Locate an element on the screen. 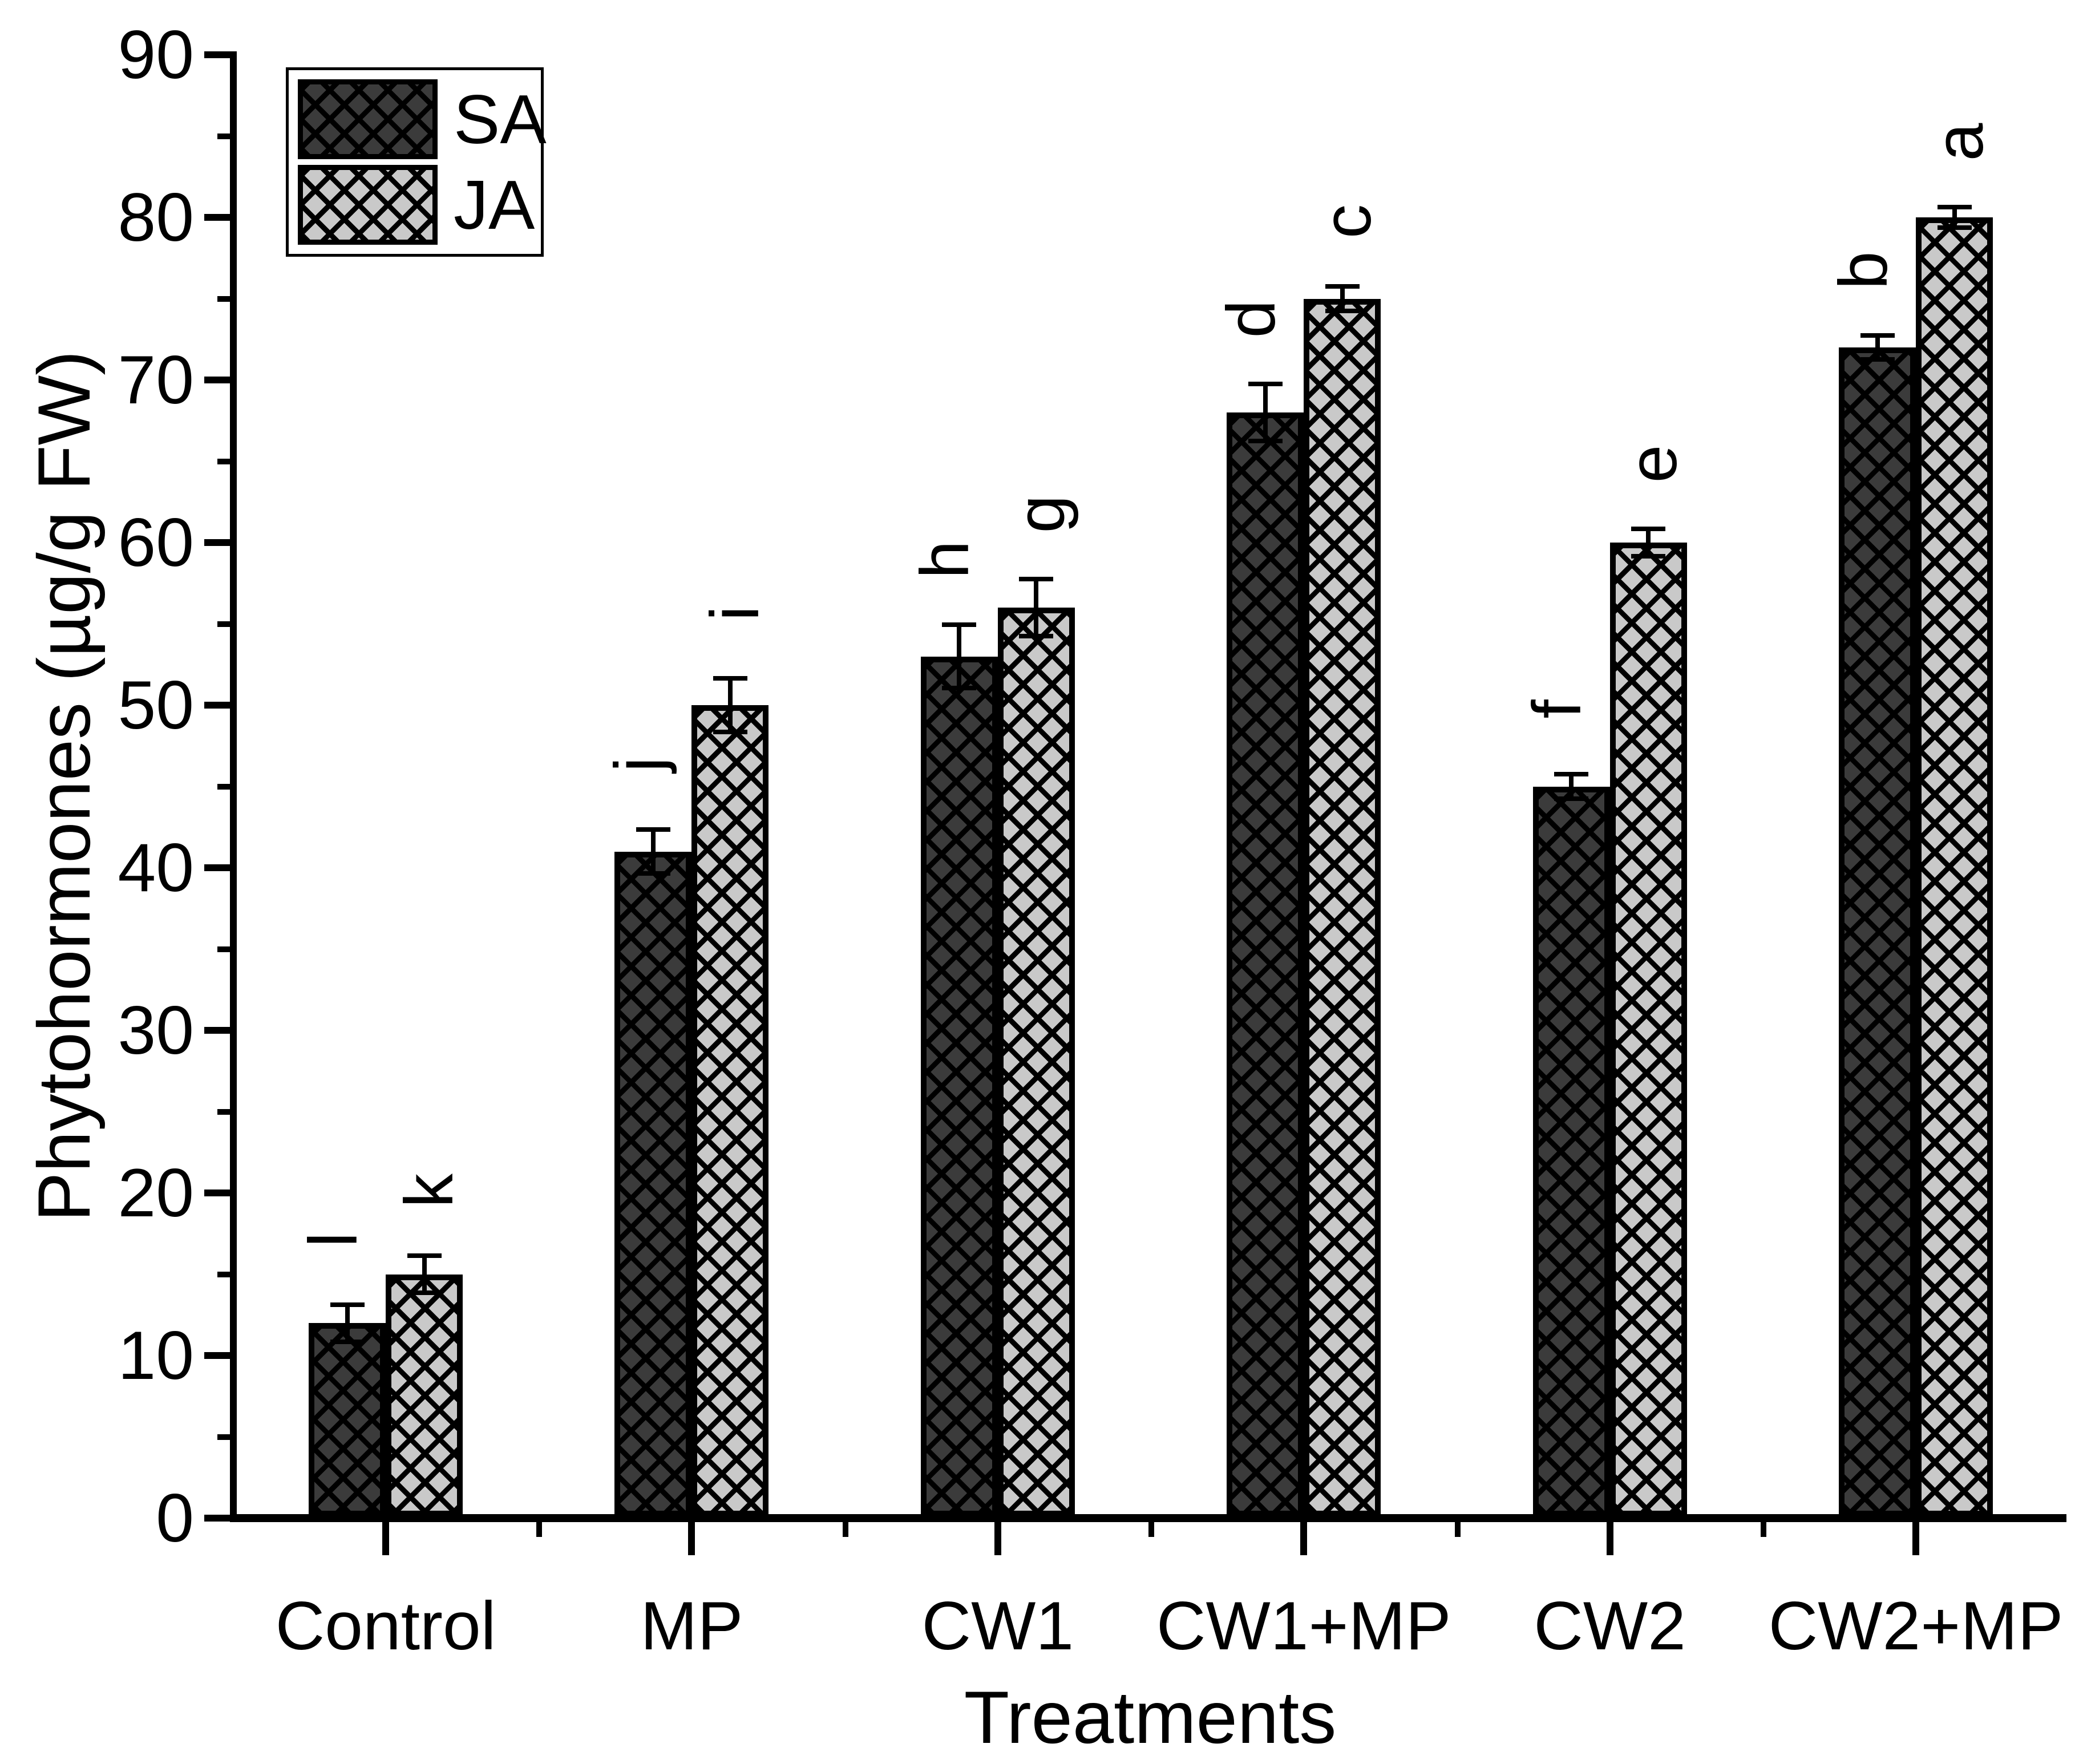  y-tick-label: 40 is located at coordinates (156, 868).